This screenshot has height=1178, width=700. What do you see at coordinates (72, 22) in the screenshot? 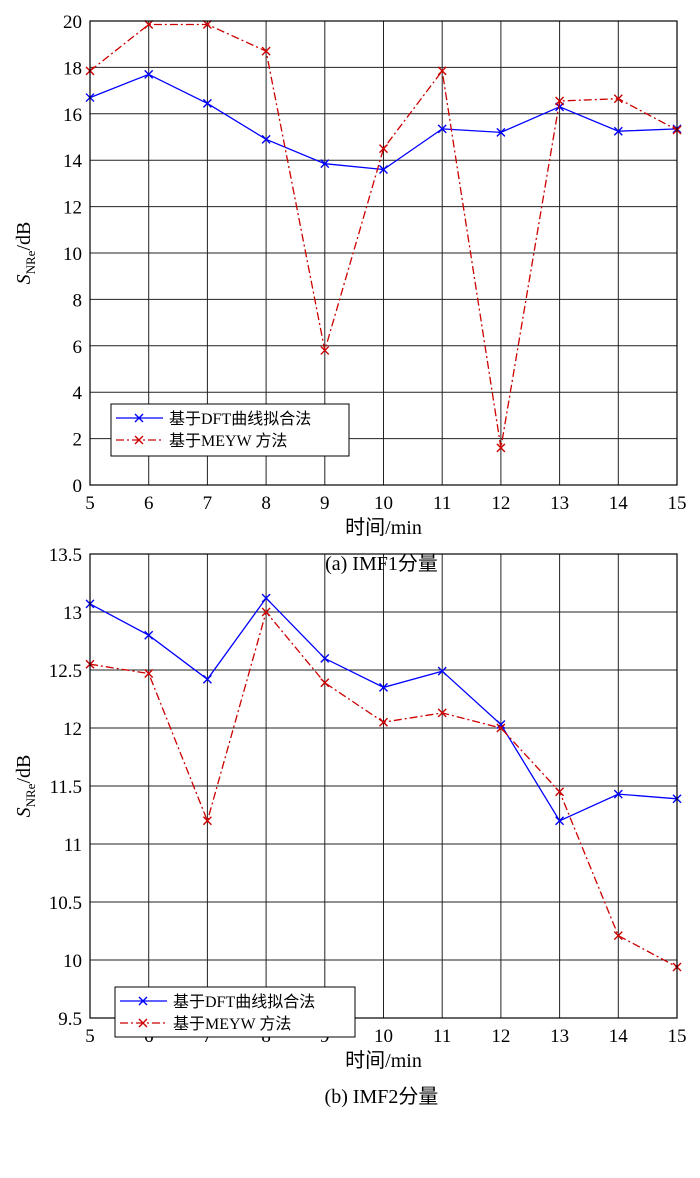
I see `y-tick-label: 20` at bounding box center [72, 22].